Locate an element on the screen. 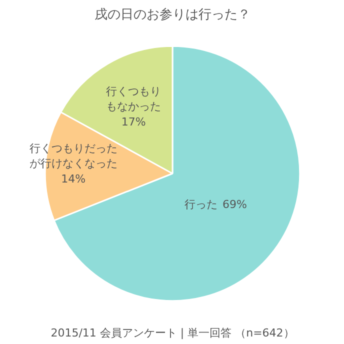 This screenshot has width=344, height=344. chart-title: 戌の日のお参りは行った？ is located at coordinates (172, 15).